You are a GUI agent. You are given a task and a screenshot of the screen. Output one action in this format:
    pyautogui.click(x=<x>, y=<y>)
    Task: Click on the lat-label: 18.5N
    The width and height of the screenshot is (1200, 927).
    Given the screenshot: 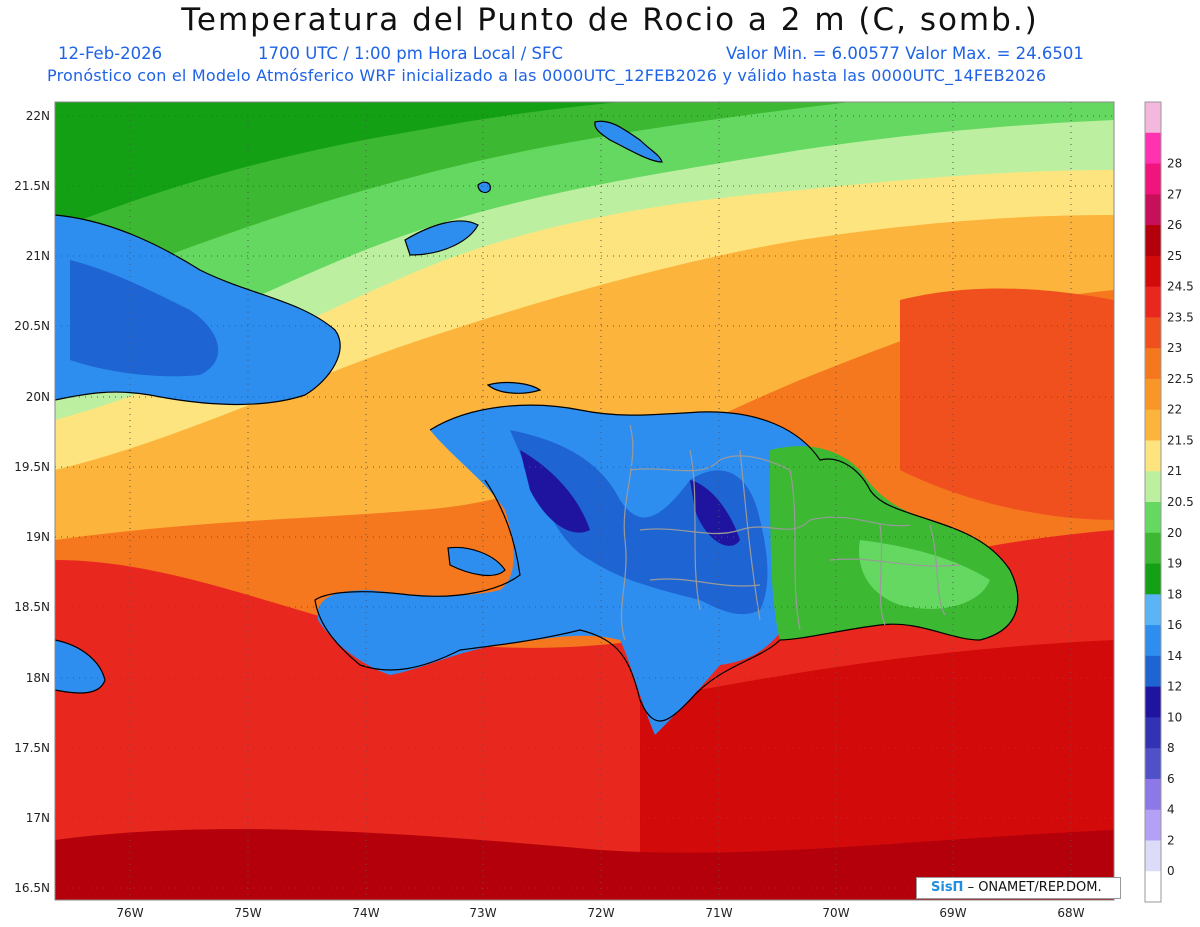 What is the action you would take?
    pyautogui.click(x=32, y=607)
    